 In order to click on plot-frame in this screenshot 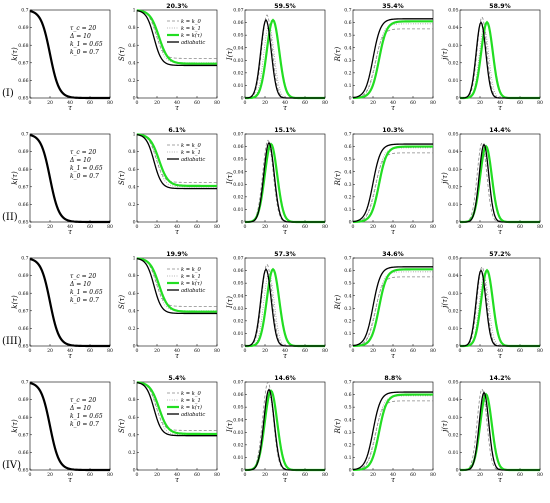, I will do `click(500, 426)`.